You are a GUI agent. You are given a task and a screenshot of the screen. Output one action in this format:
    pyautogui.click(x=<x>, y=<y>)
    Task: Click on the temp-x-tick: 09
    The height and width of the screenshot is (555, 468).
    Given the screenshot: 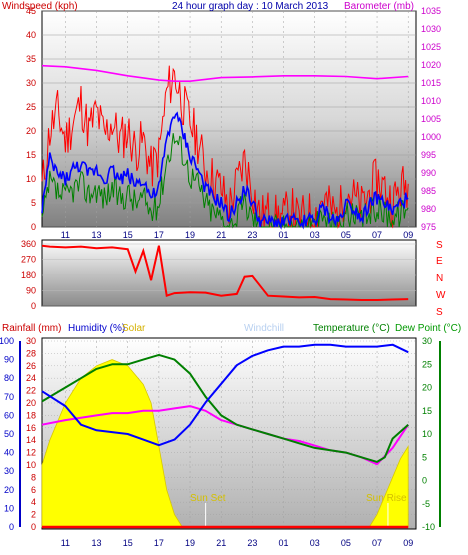 What is the action you would take?
    pyautogui.click(x=408, y=543)
    